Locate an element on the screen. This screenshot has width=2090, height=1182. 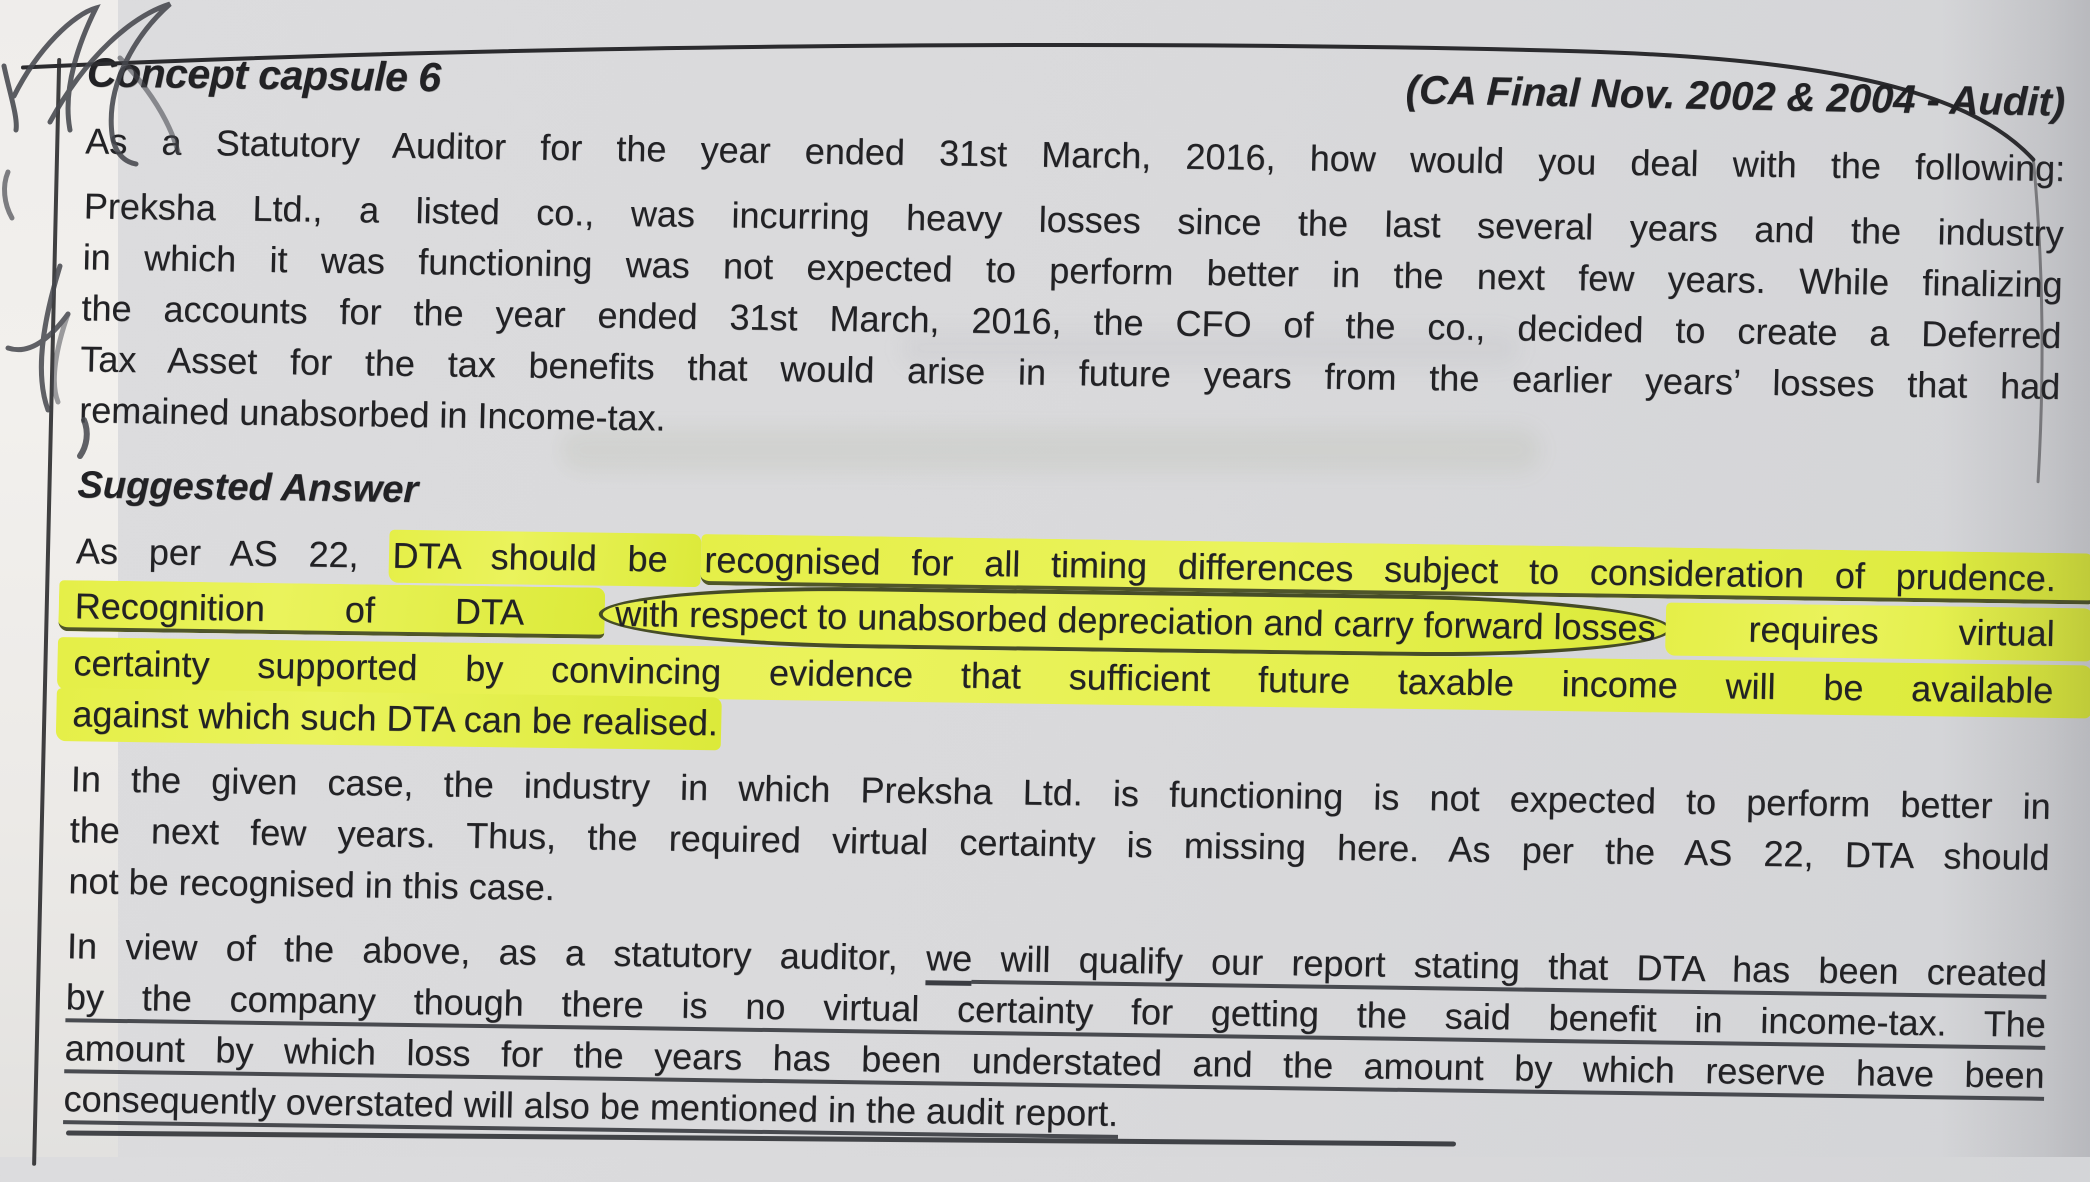
edge-pen-mark is located at coordinates (8, 195).